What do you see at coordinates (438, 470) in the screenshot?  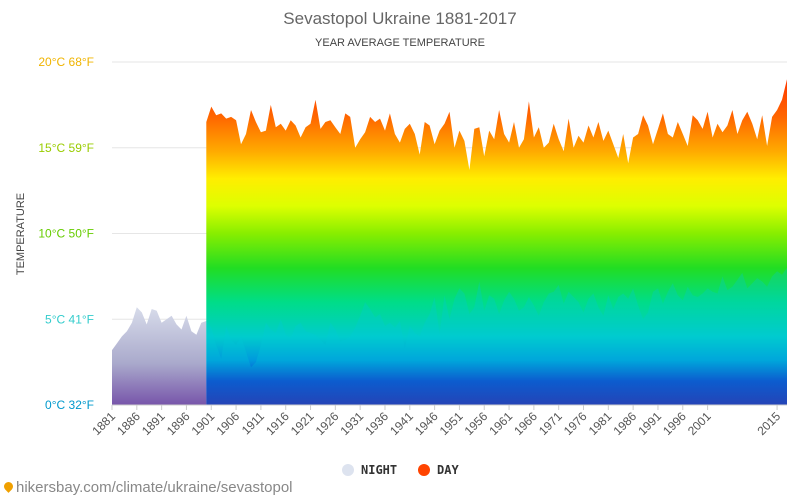 I see `legend-item-day: DAY` at bounding box center [438, 470].